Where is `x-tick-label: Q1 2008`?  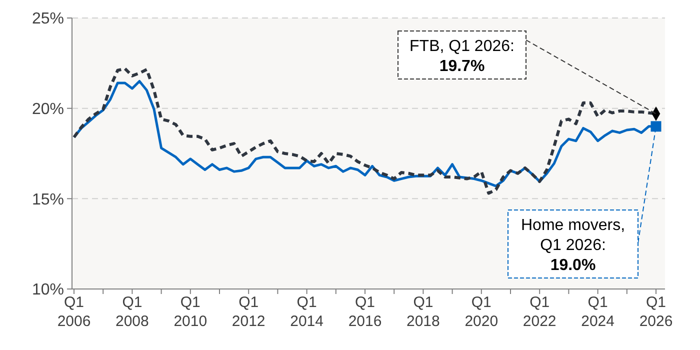
x-tick-label: Q1 2008 is located at coordinates (132, 312).